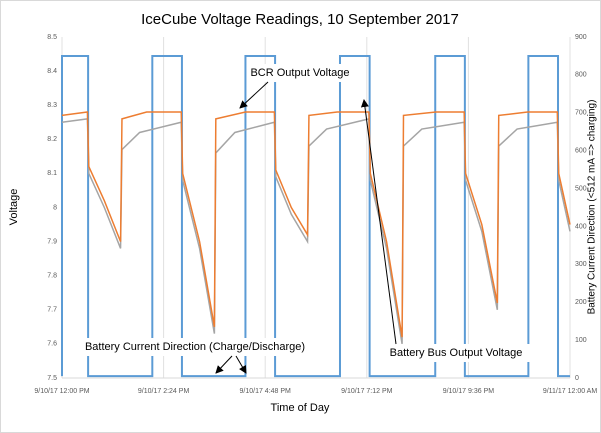 The height and width of the screenshot is (433, 601). What do you see at coordinates (164, 391) in the screenshot?
I see `x-tick-label: 9/10/17 2:24 PM` at bounding box center [164, 391].